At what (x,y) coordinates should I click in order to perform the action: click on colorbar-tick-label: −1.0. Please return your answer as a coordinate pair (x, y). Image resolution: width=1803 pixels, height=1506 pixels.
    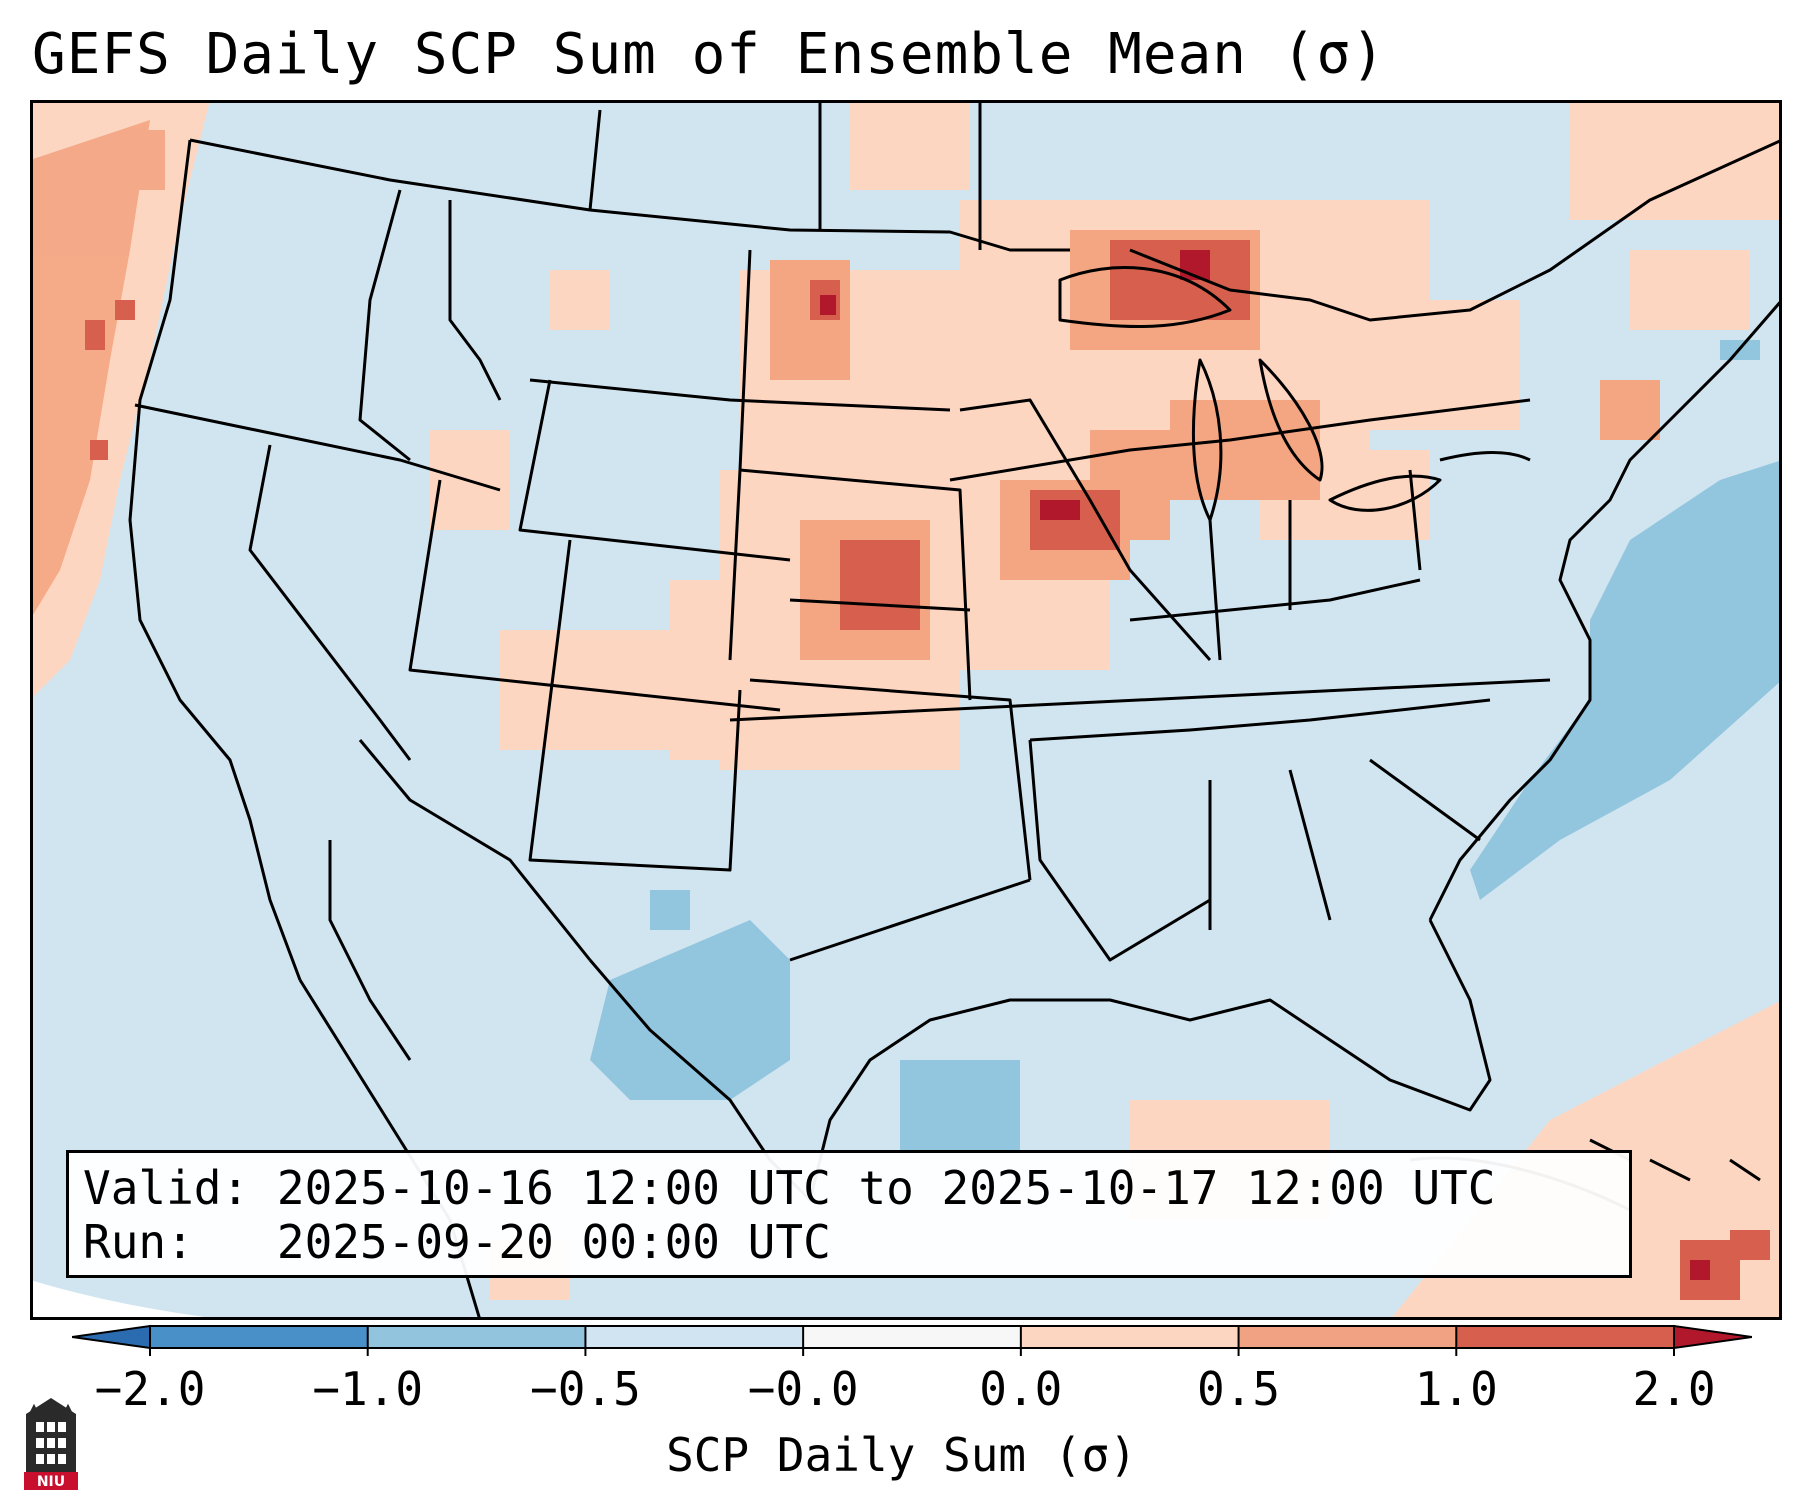
    Looking at the image, I should click on (368, 1389).